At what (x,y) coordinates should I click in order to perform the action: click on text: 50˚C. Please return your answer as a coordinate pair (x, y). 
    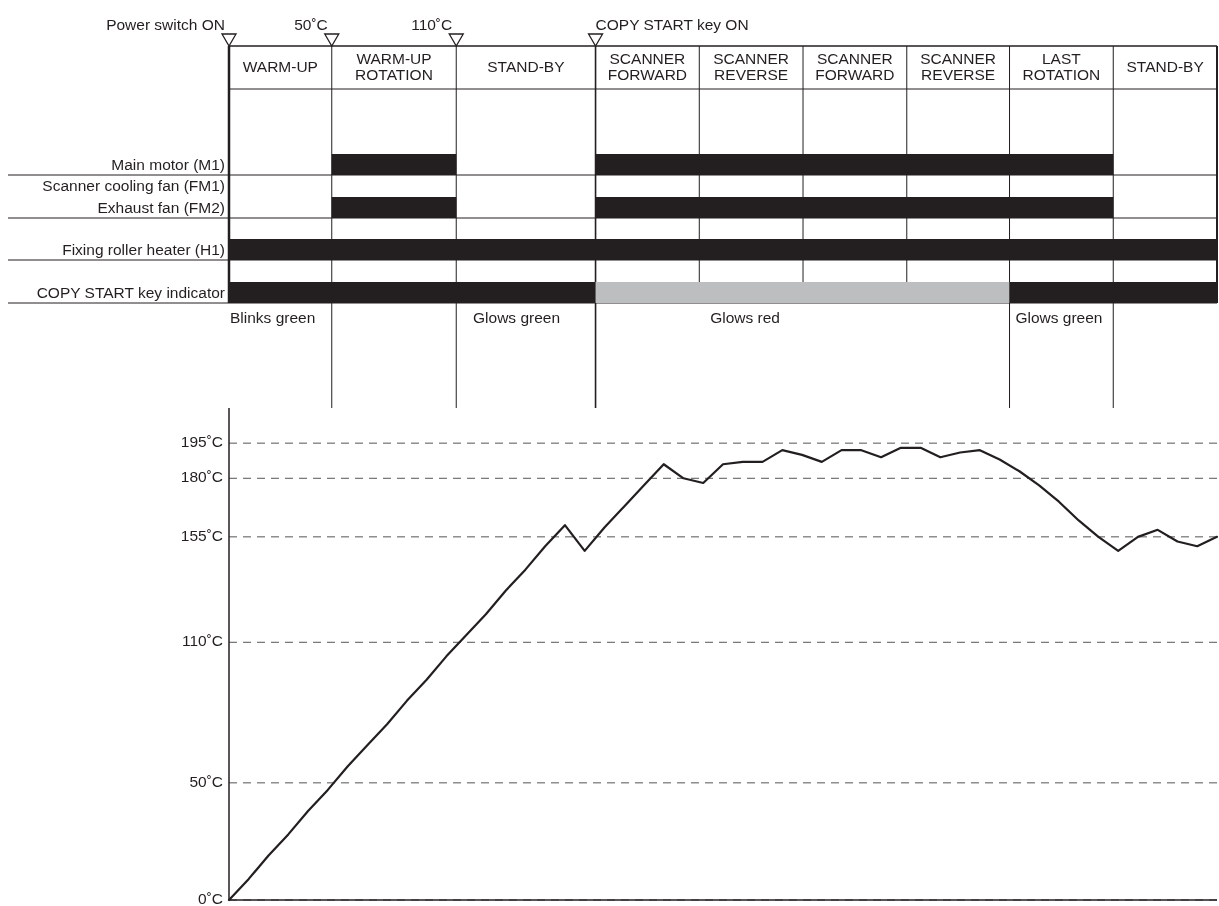
    Looking at the image, I should click on (311, 24).